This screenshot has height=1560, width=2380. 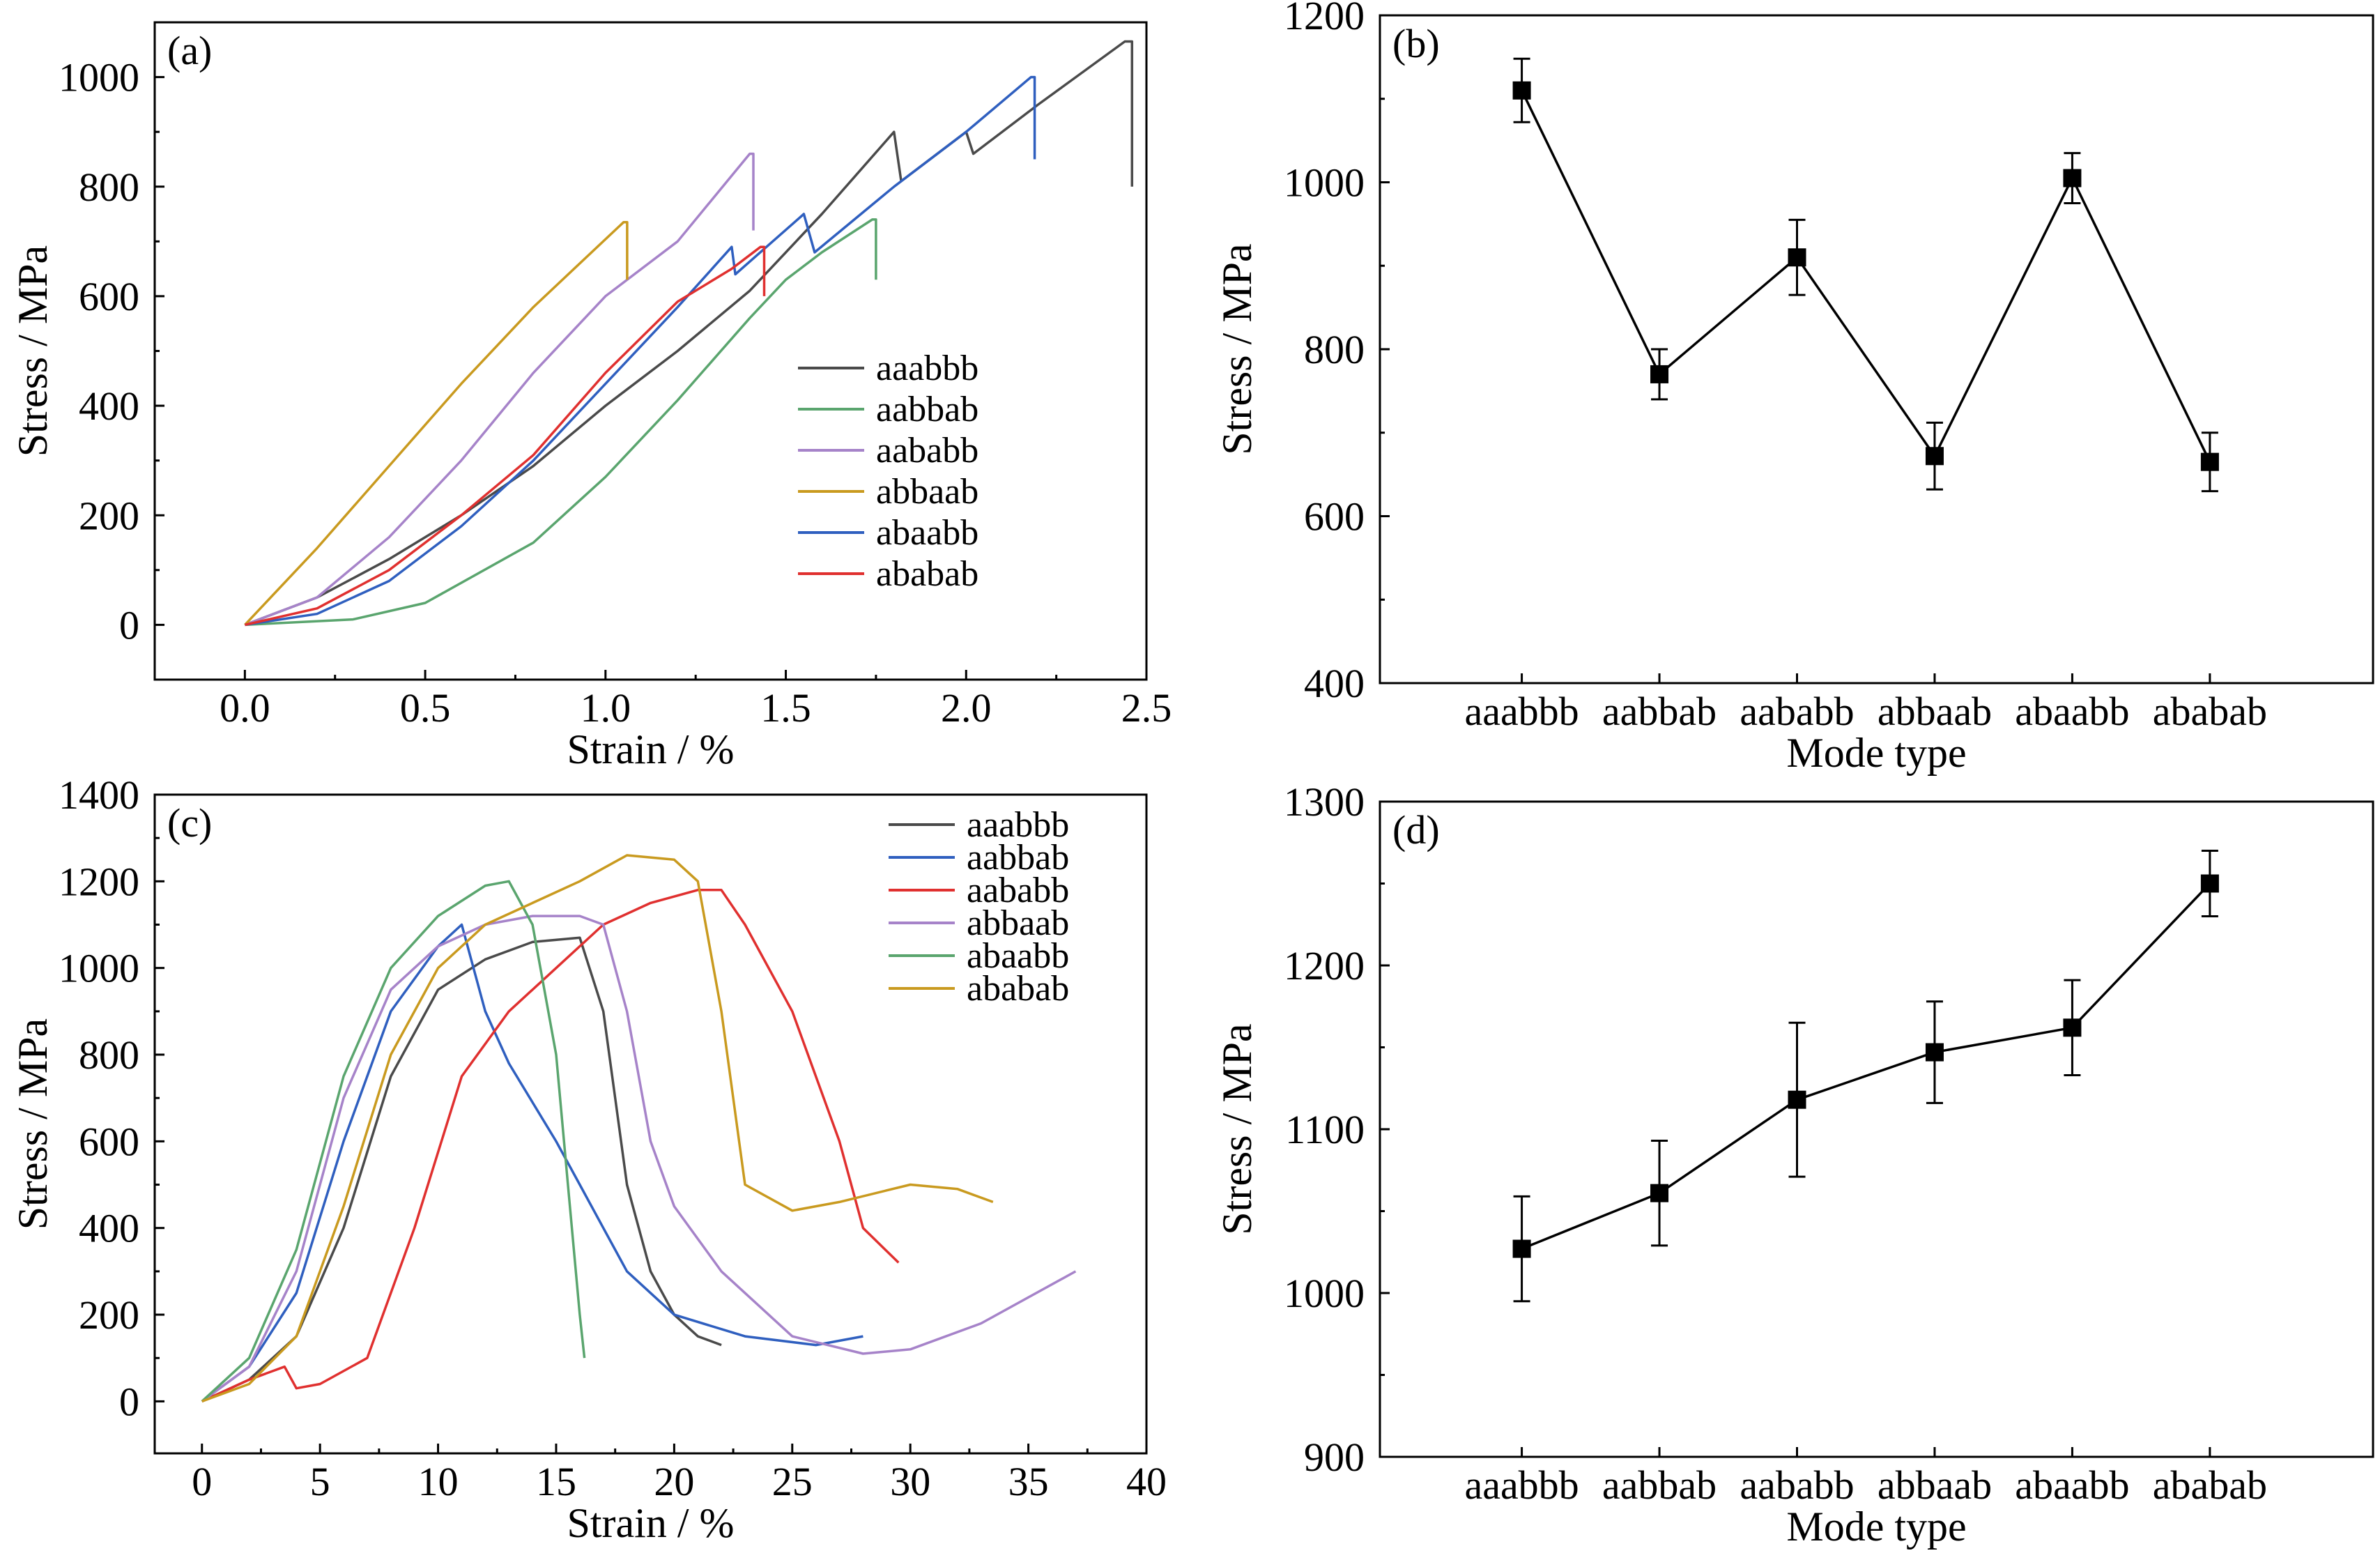 I want to click on y-tick-label: 900, so click(x=1334, y=1457).